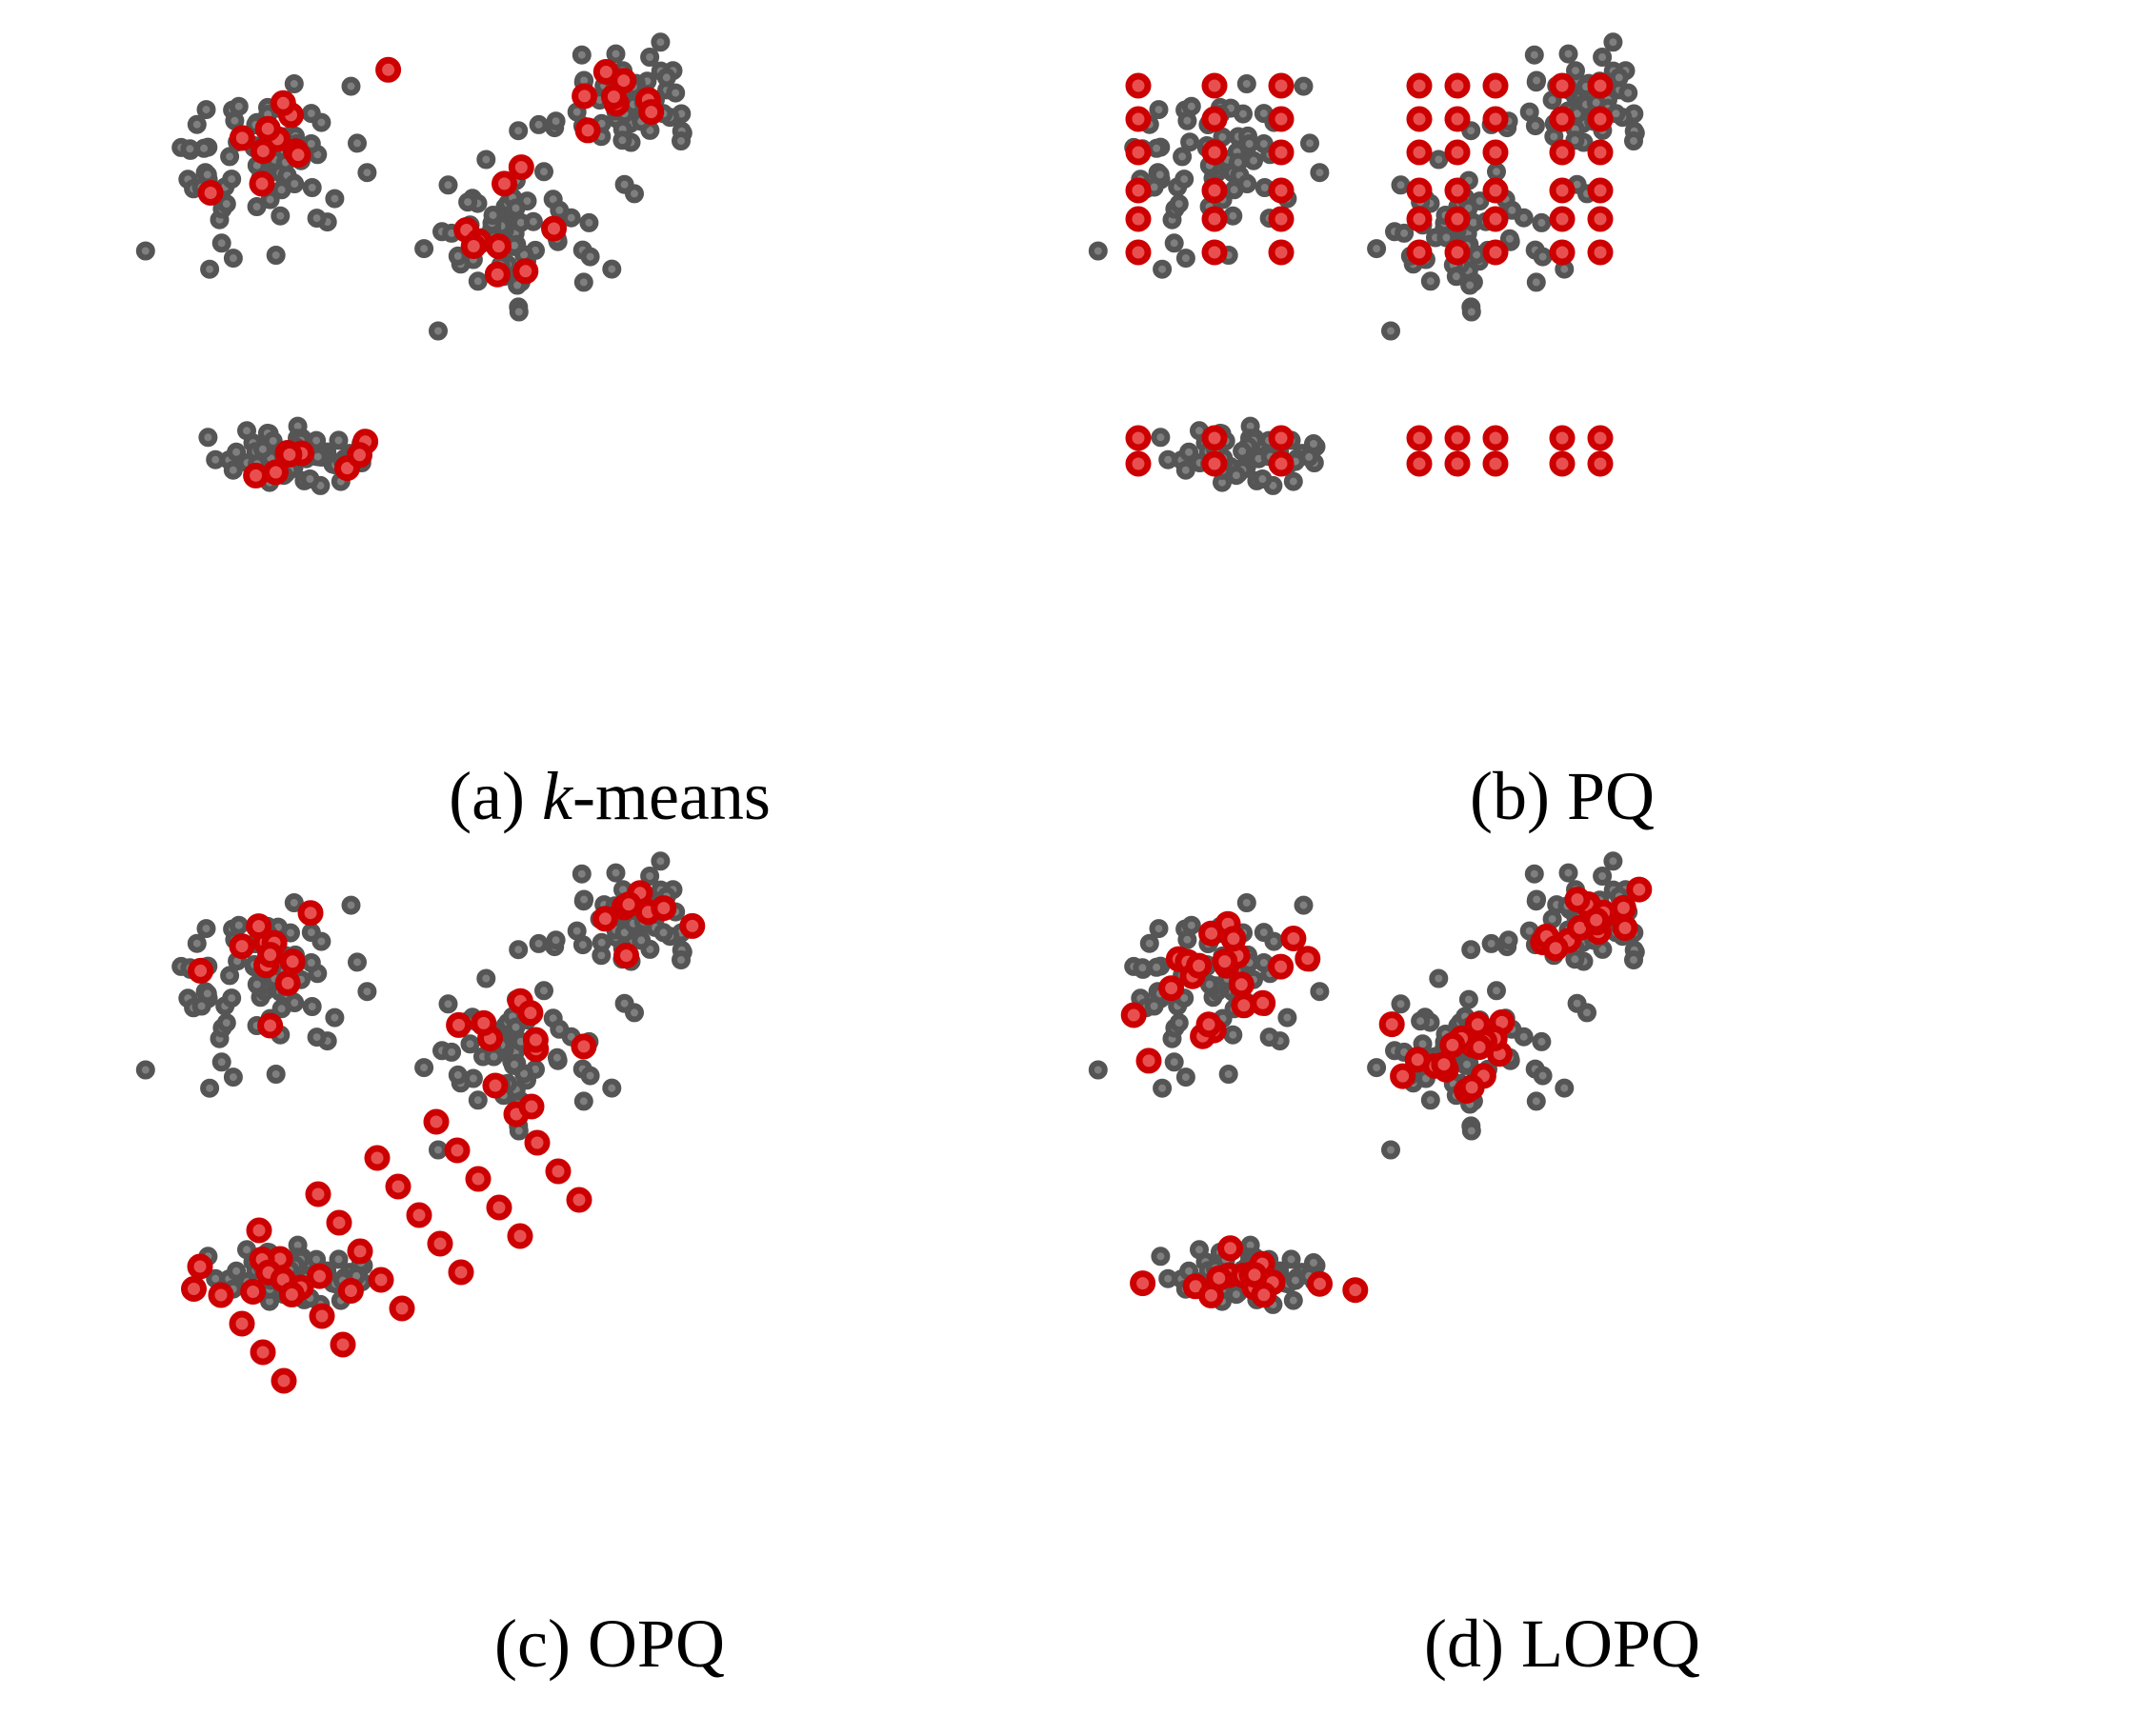 This screenshot has height=1736, width=2148. Describe the element at coordinates (609, 1643) in the screenshot. I see `caption-opq: (c) OPQ` at that location.